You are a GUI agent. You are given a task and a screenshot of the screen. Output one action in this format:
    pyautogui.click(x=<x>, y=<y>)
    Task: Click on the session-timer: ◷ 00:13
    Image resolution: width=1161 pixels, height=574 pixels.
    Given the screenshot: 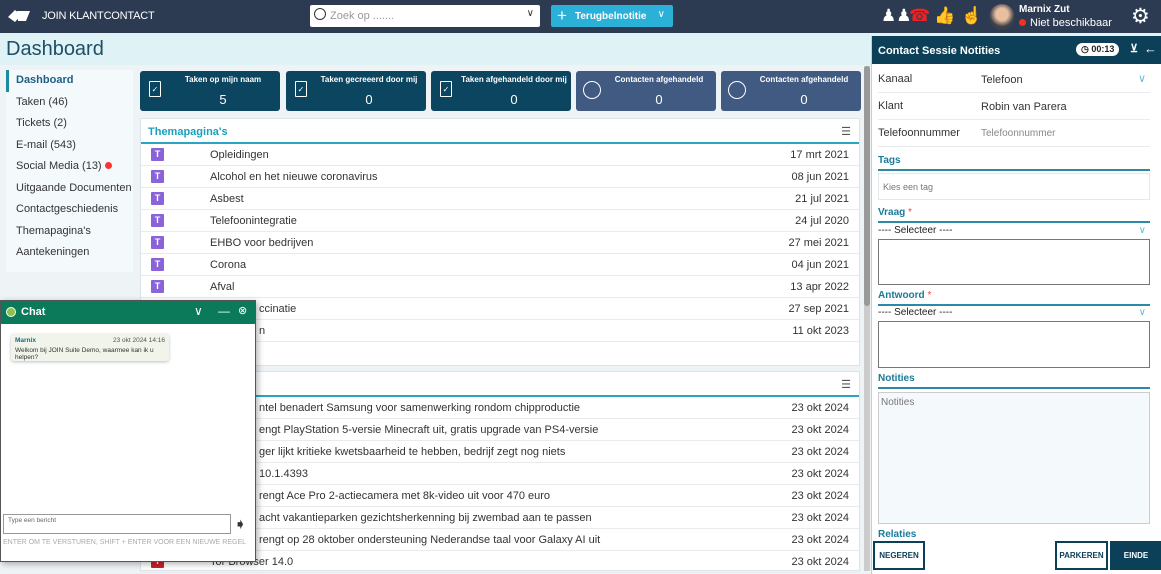 What is the action you would take?
    pyautogui.click(x=1098, y=49)
    